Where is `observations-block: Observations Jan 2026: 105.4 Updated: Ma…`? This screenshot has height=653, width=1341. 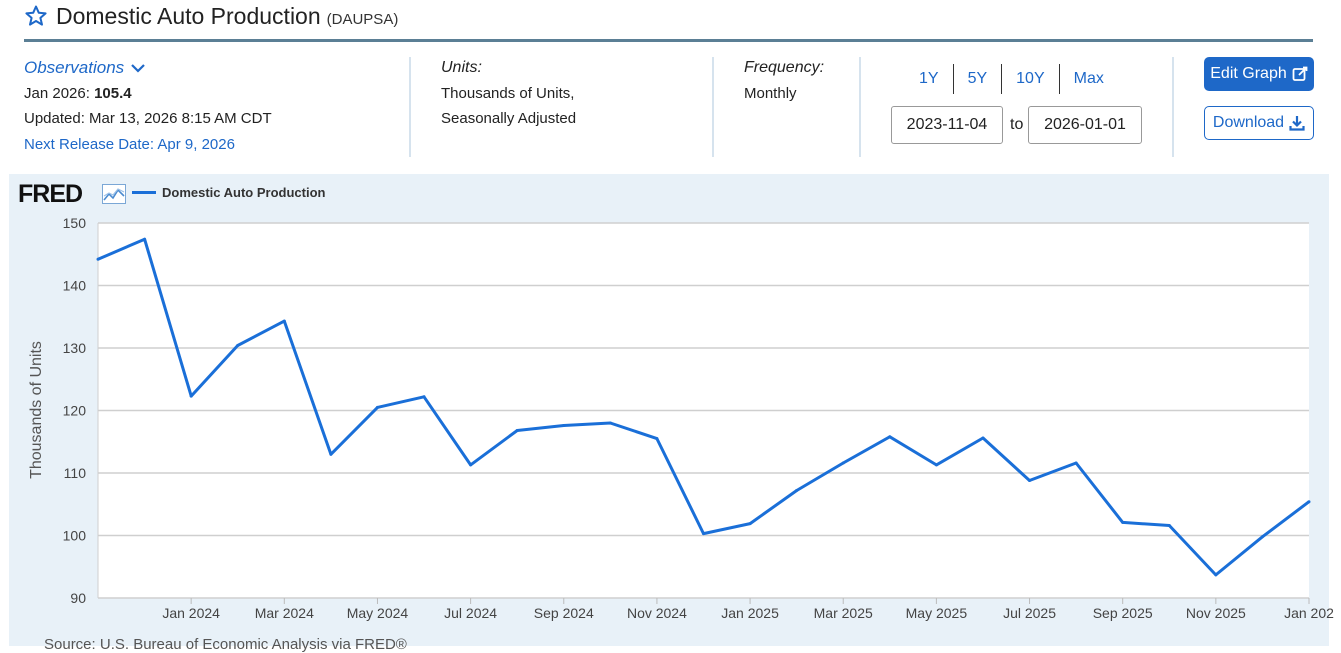 observations-block: Observations Jan 2026: 105.4 Updated: Ma… is located at coordinates (148, 106).